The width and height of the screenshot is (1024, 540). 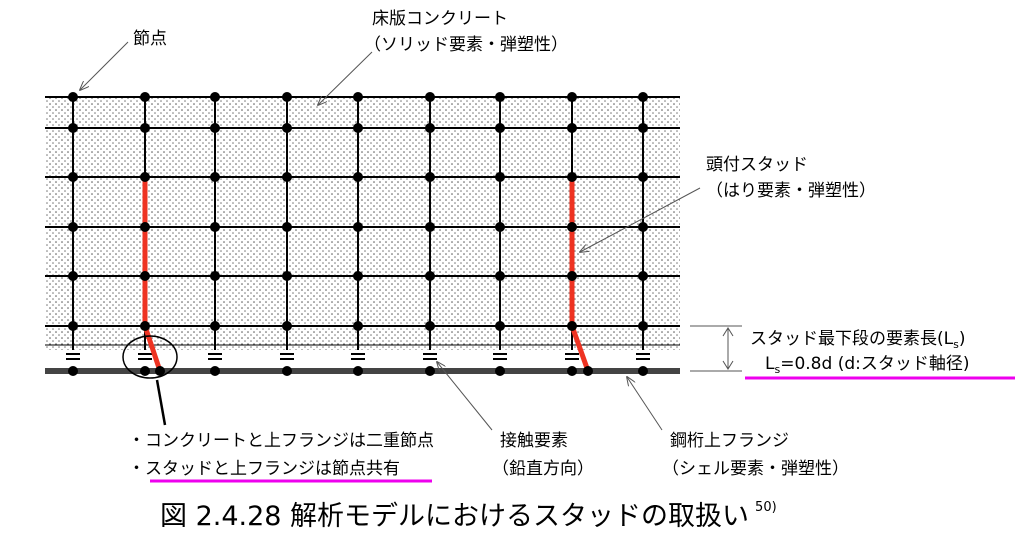 What do you see at coordinates (755, 469) in the screenshot?
I see `label: （シェル要素・弾塑性）` at bounding box center [755, 469].